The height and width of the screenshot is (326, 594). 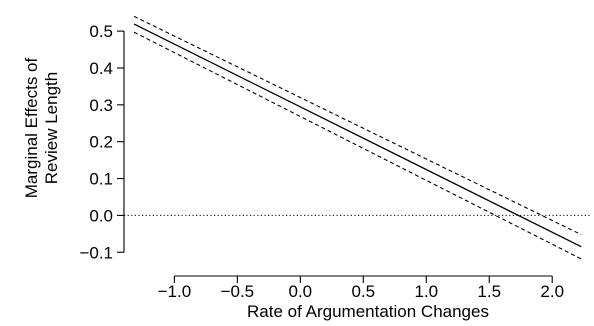 What do you see at coordinates (96, 252) in the screenshot?
I see `y-tick-label: −0.1` at bounding box center [96, 252].